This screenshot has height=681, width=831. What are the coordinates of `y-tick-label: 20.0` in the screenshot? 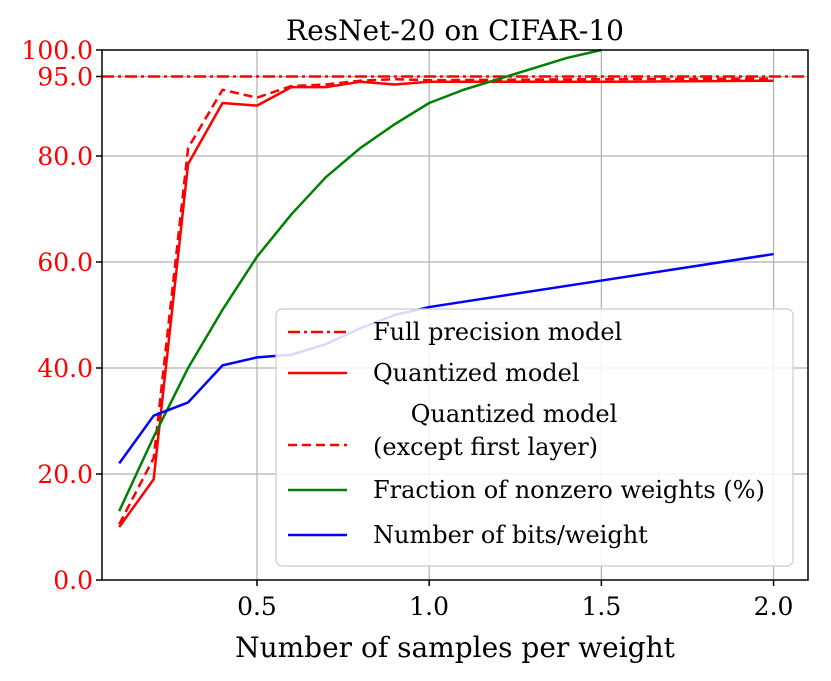 It's located at (65, 474).